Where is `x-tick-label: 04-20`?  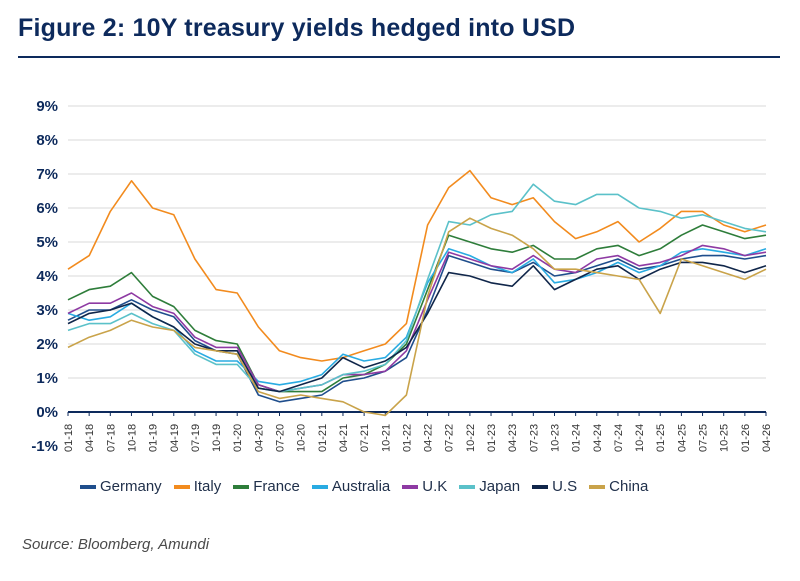
x-tick-label: 04-20 is located at coordinates (259, 438).